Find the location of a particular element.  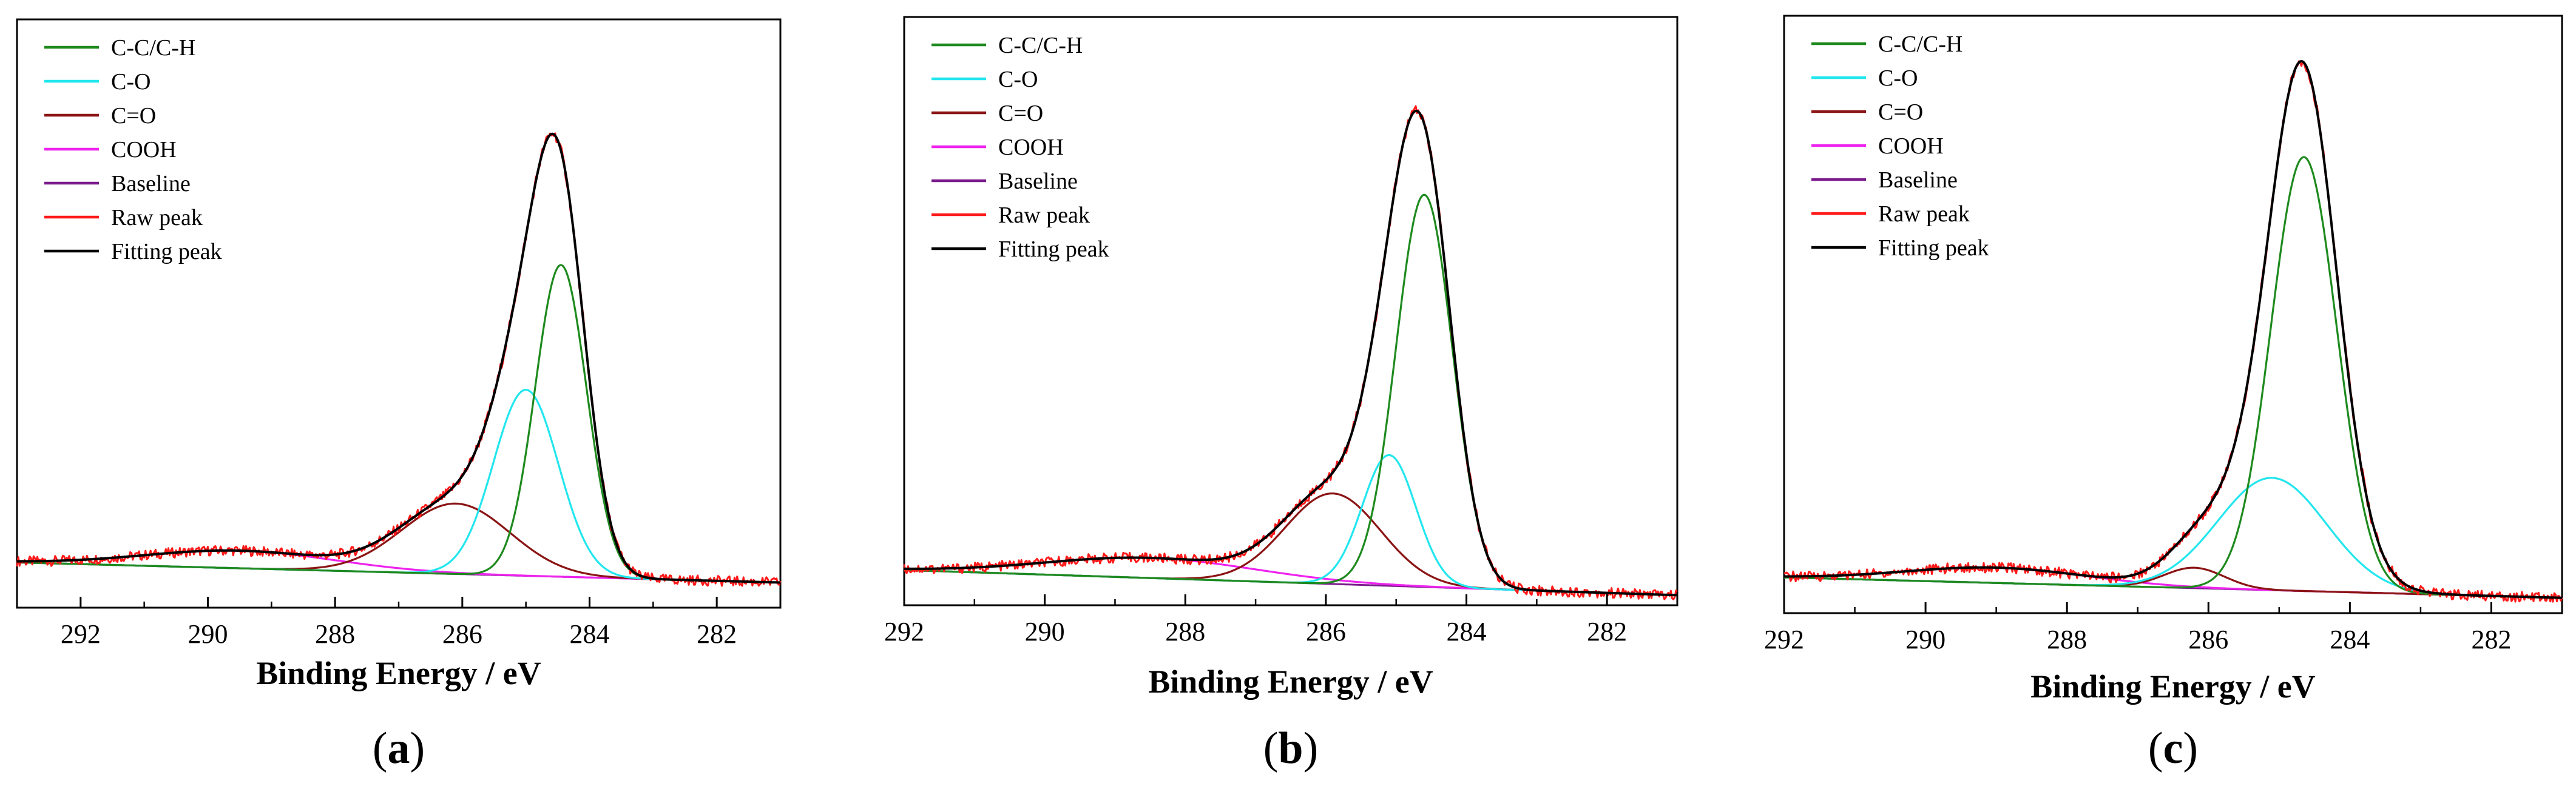

panel-b-legend-label-c-o: C=O is located at coordinates (1020, 113).